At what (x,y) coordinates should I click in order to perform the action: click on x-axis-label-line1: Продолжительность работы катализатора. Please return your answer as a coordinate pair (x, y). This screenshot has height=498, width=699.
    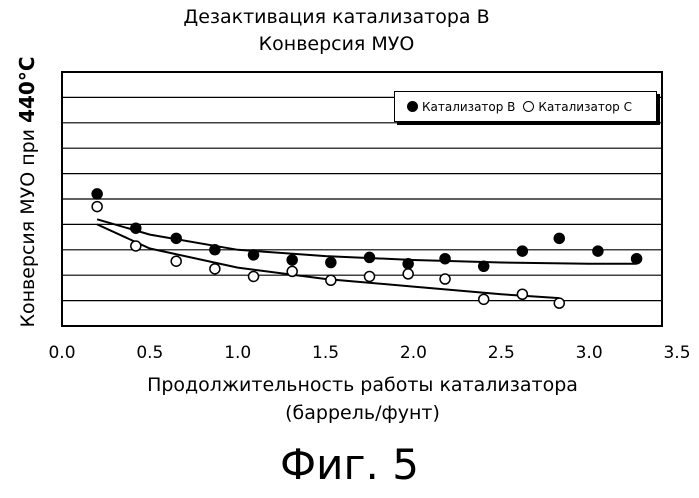
    Looking at the image, I should click on (349, 385).